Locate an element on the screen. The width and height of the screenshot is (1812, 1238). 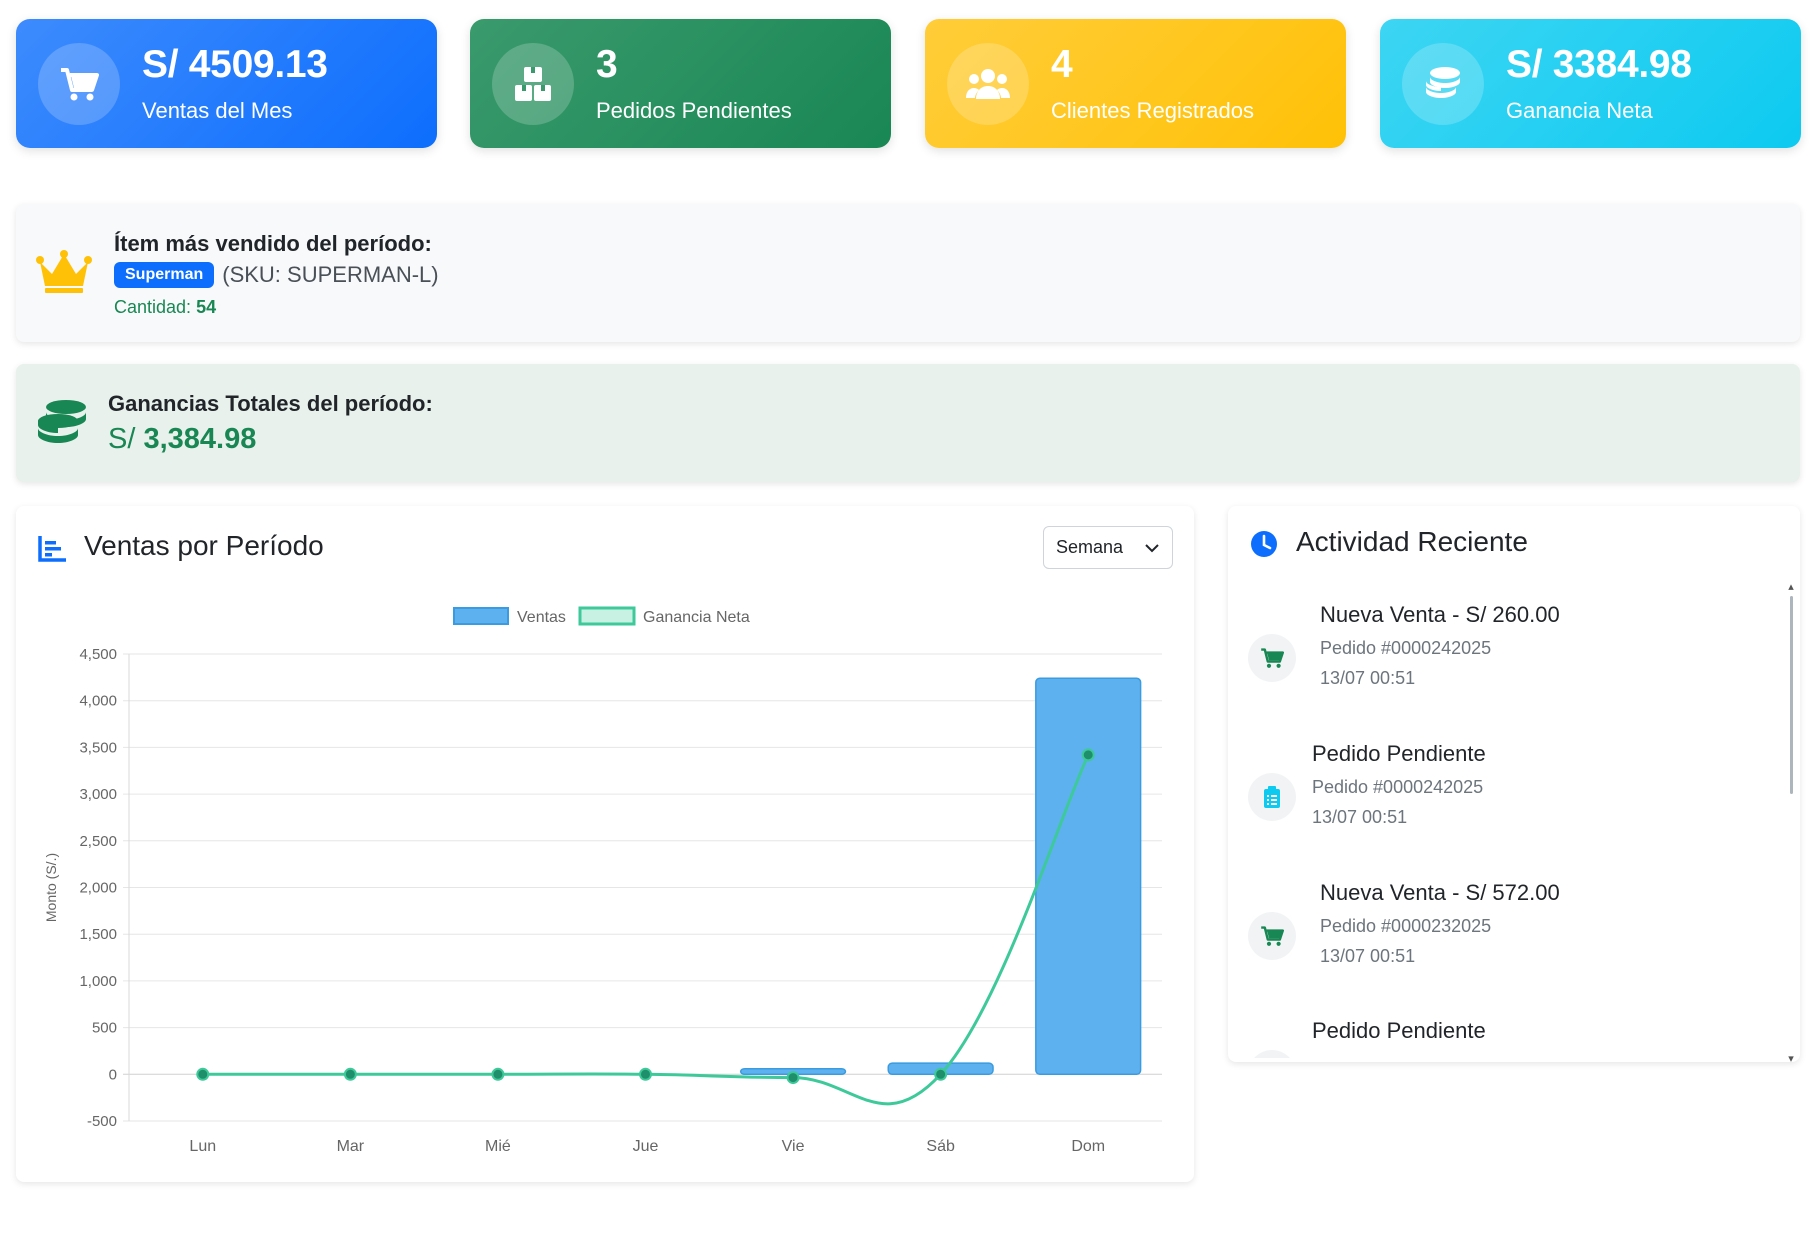
period-select-value: Semana is located at coordinates (1090, 547).